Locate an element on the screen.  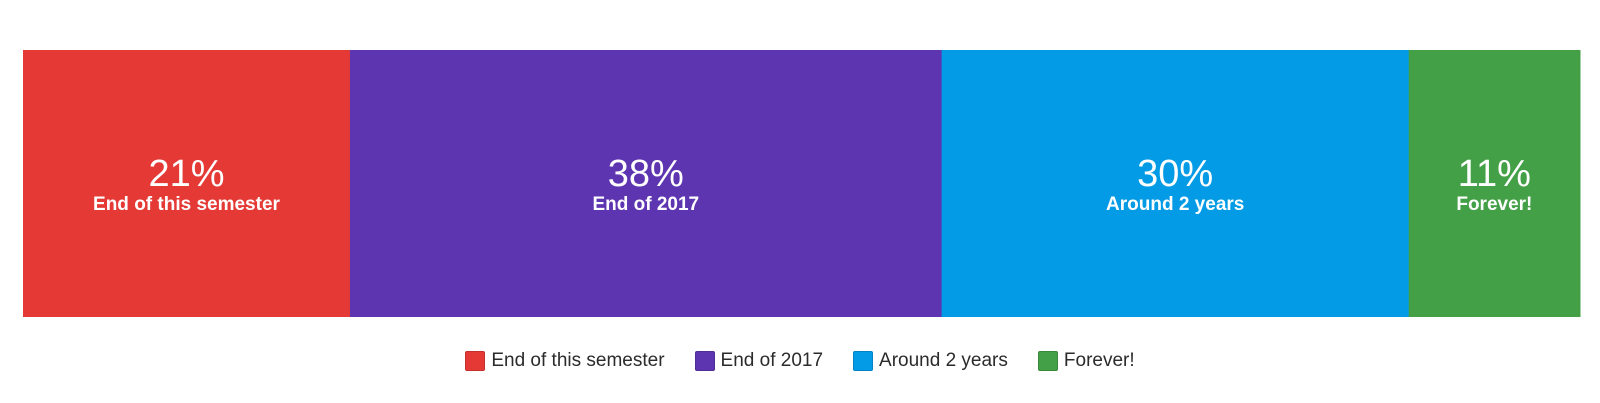
bar-segment-group: 11%Forever! is located at coordinates (1494, 183).